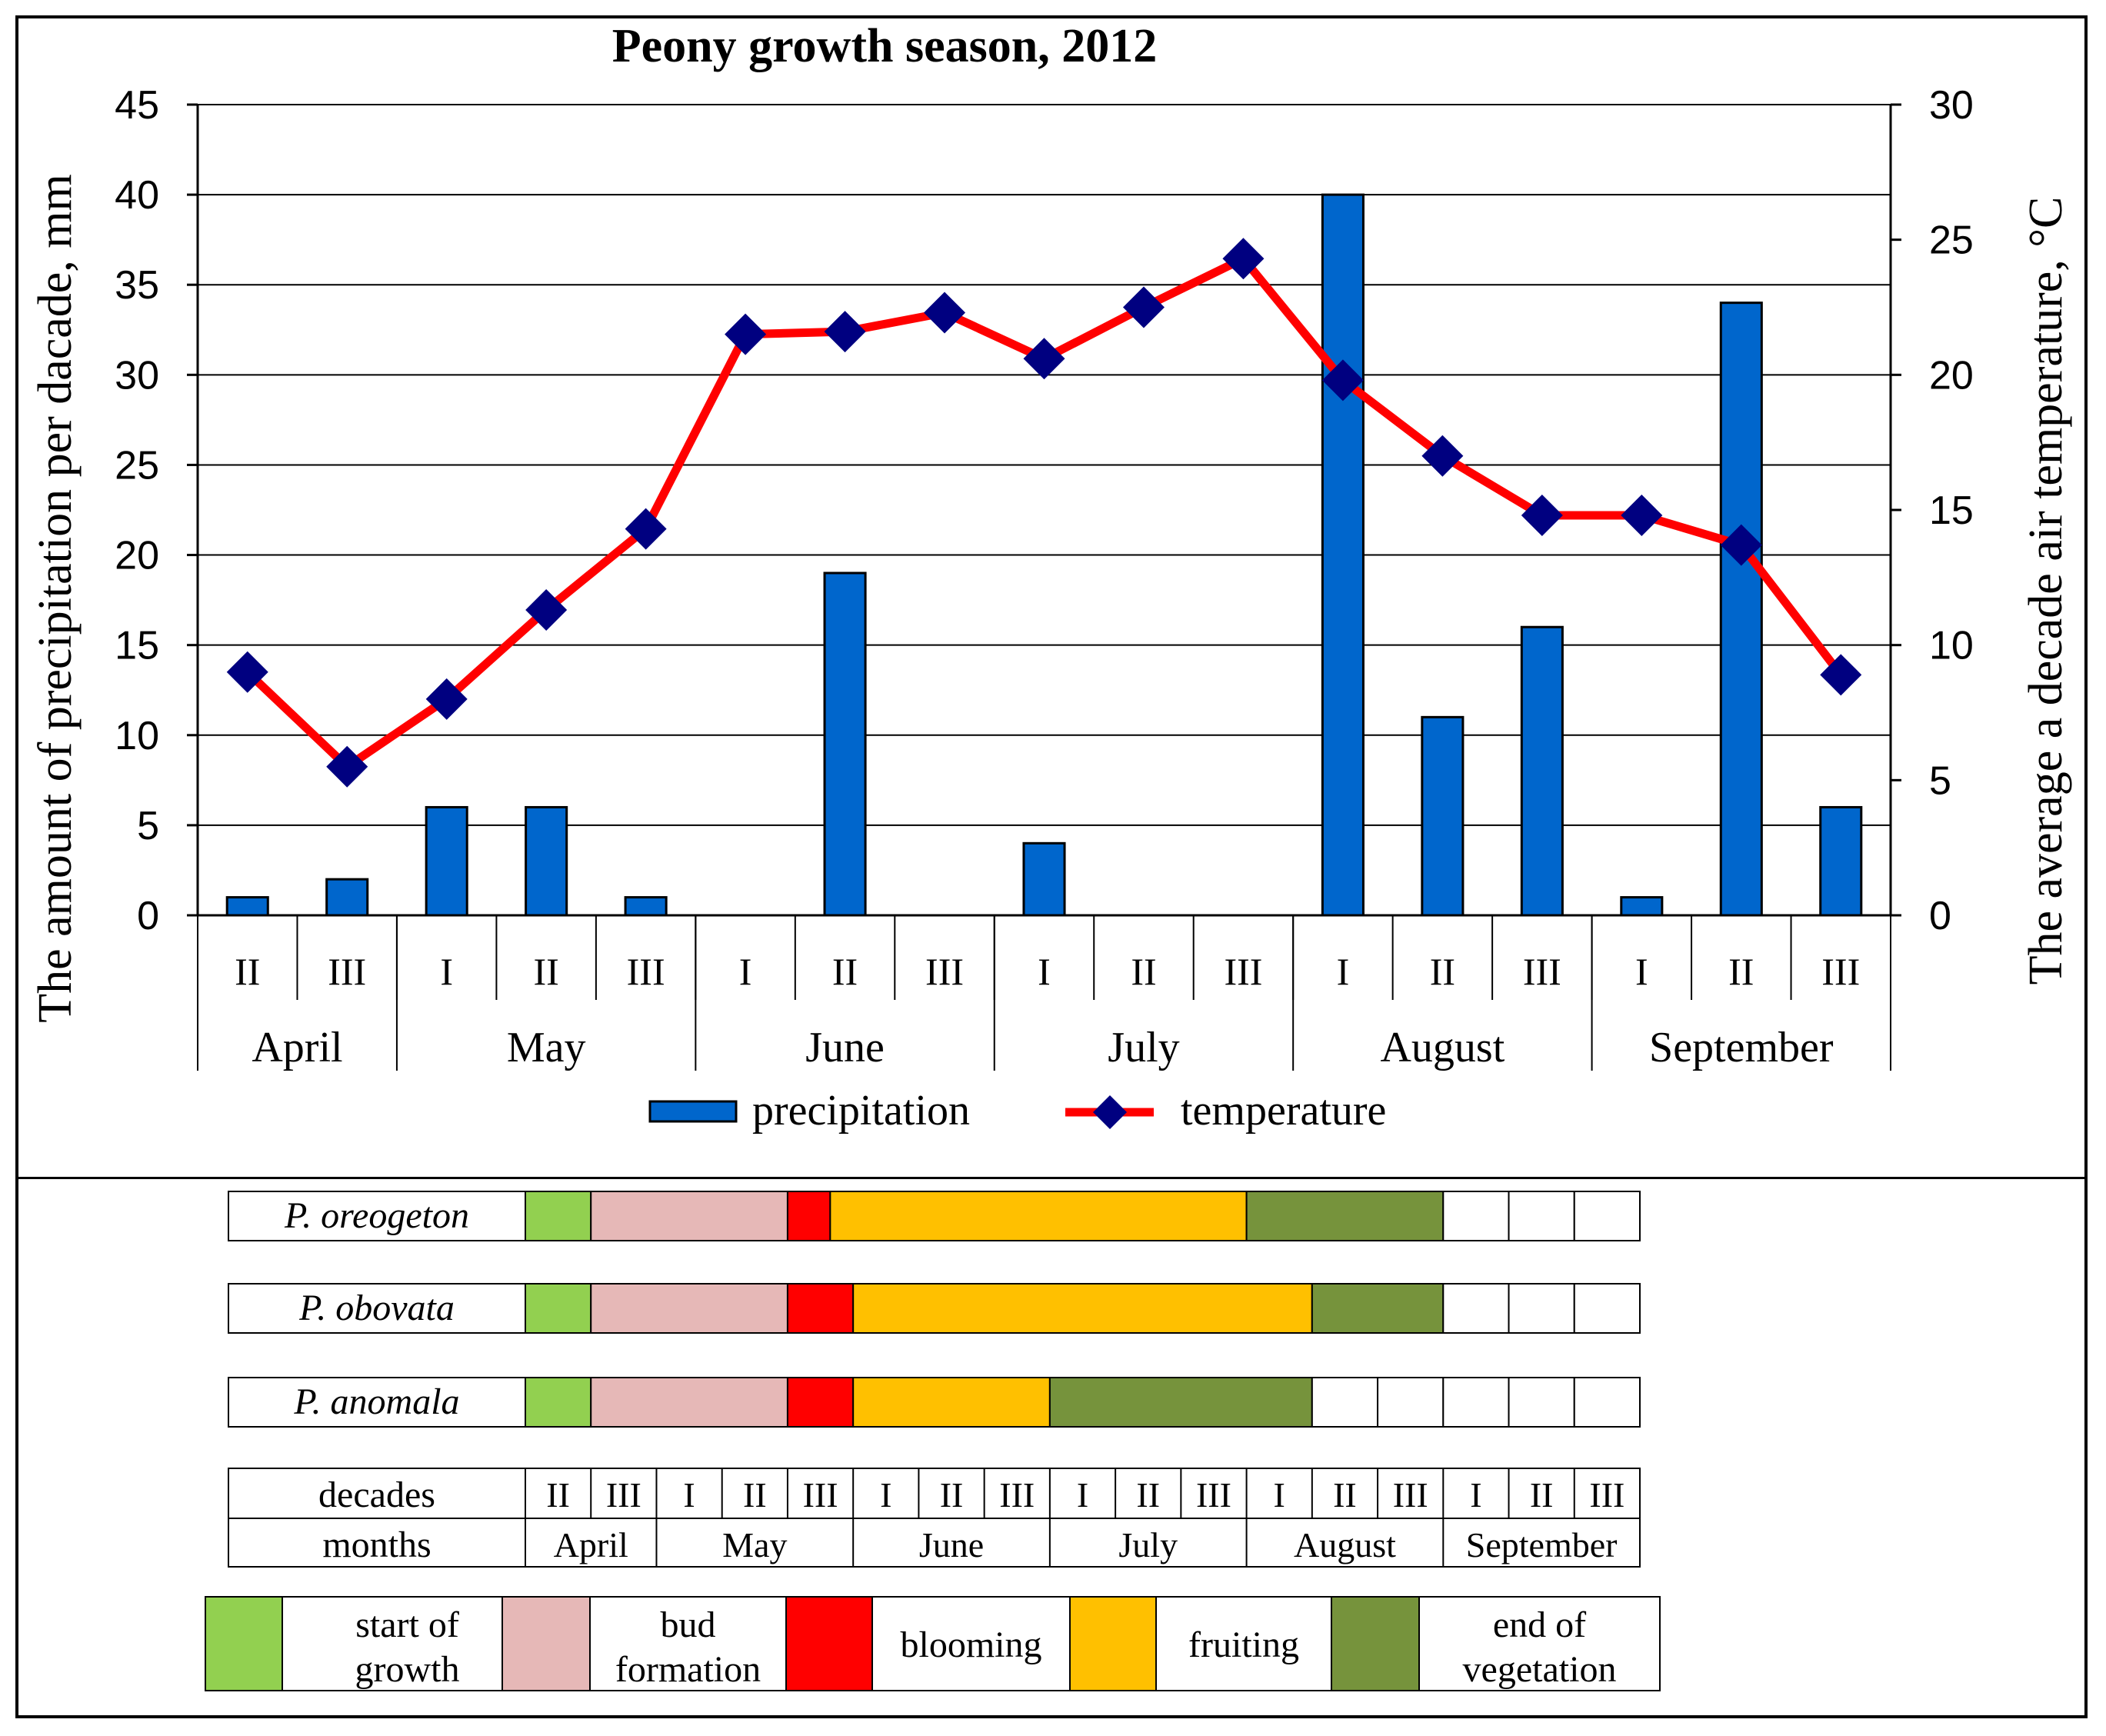 The height and width of the screenshot is (1736, 2106). What do you see at coordinates (546, 1047) in the screenshot?
I see `x-month-label: May` at bounding box center [546, 1047].